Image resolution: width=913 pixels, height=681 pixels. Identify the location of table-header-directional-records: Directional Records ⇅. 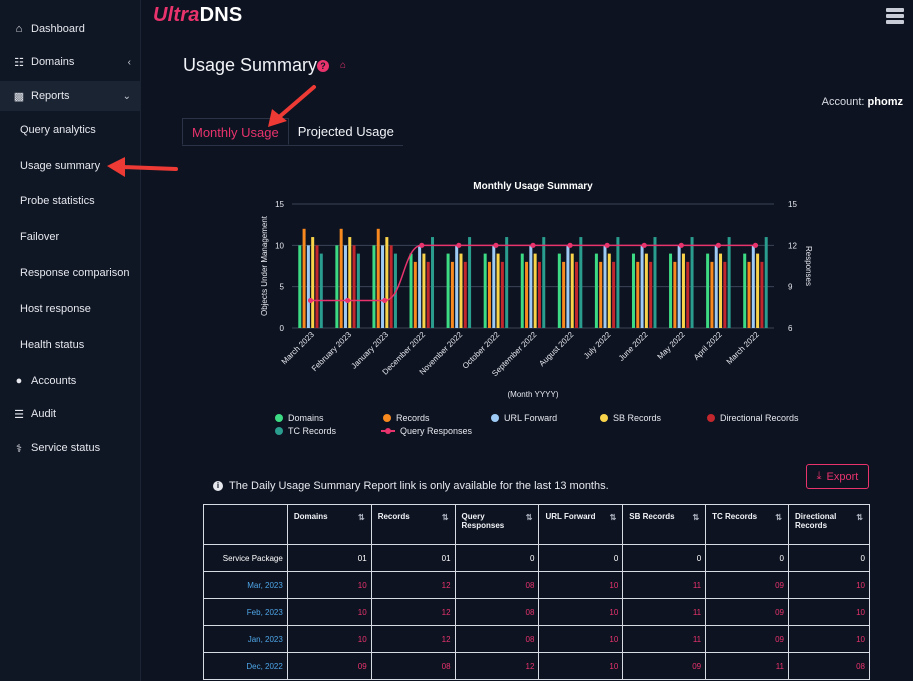
(829, 524).